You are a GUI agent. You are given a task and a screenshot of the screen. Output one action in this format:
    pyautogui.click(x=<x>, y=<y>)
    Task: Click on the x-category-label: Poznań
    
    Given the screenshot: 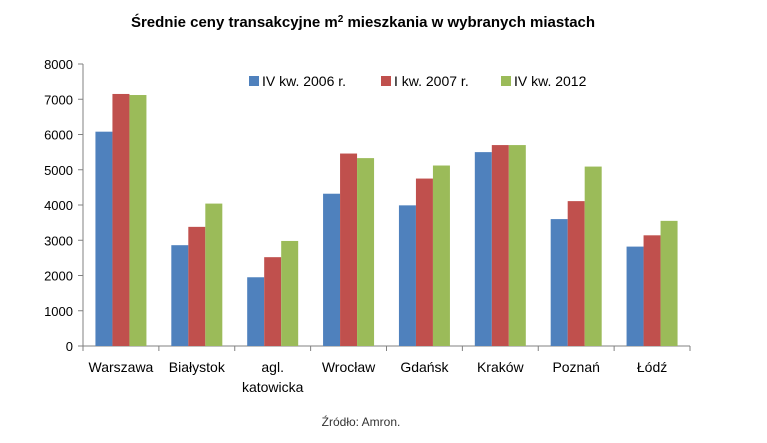 What is the action you would take?
    pyautogui.click(x=575, y=367)
    